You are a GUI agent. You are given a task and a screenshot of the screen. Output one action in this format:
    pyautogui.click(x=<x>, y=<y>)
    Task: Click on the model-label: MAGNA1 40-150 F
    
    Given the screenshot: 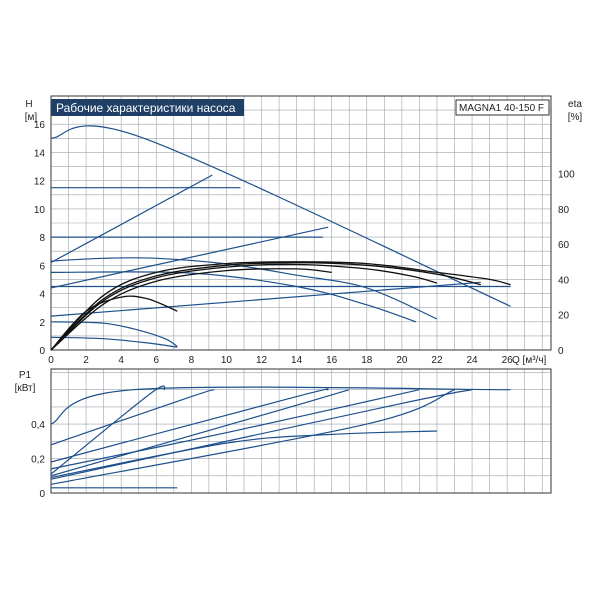 What is the action you would take?
    pyautogui.click(x=501, y=108)
    